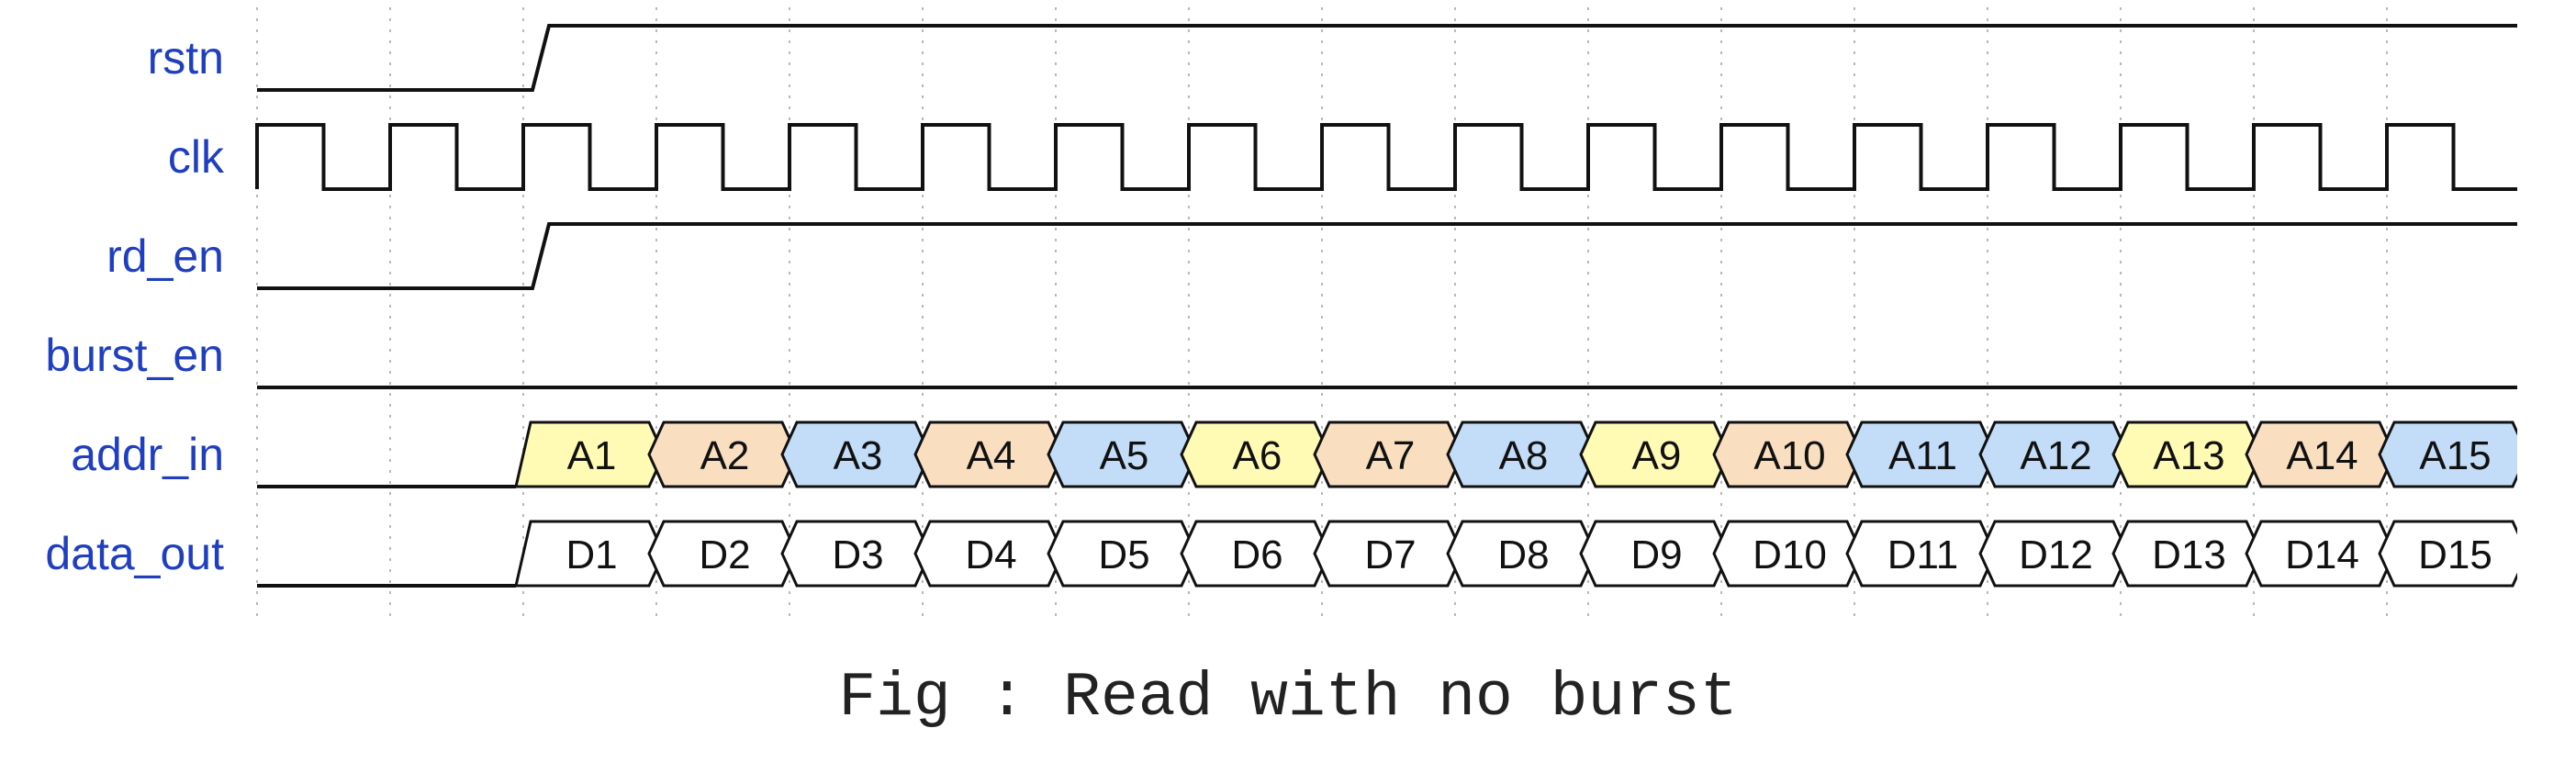  What do you see at coordinates (990, 554) in the screenshot?
I see `bus-value-label: D4` at bounding box center [990, 554].